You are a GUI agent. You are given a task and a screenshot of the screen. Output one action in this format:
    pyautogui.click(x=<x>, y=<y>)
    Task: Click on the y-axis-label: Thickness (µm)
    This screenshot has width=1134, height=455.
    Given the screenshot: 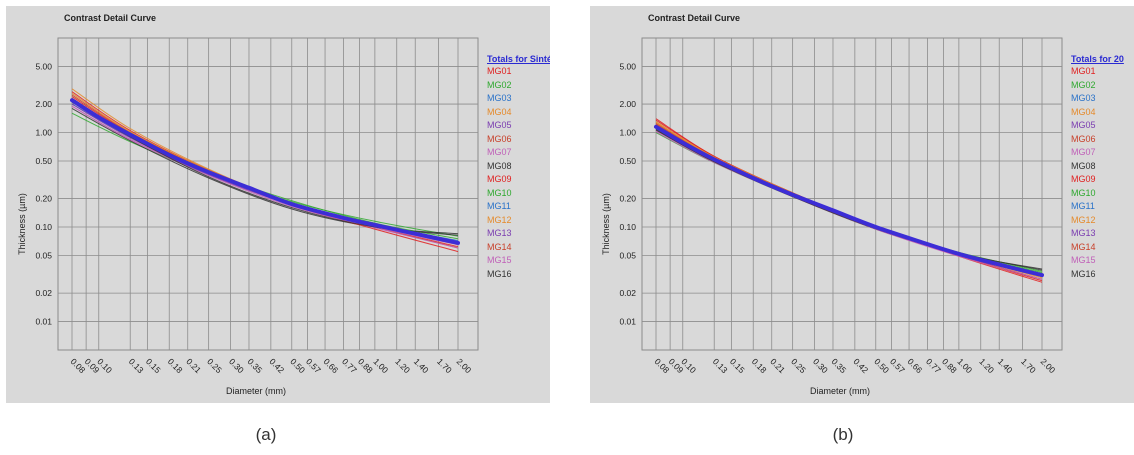 What is the action you would take?
    pyautogui.click(x=606, y=224)
    